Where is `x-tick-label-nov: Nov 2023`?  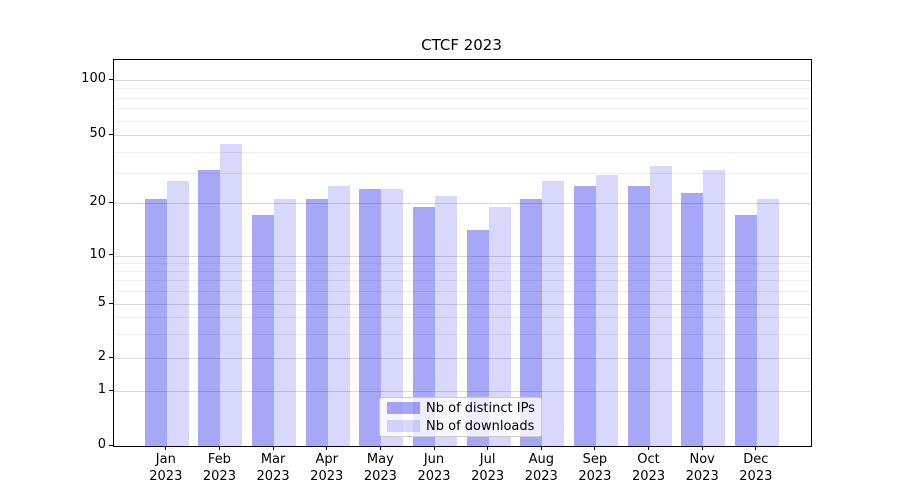
x-tick-label-nov: Nov 2023 is located at coordinates (702, 468).